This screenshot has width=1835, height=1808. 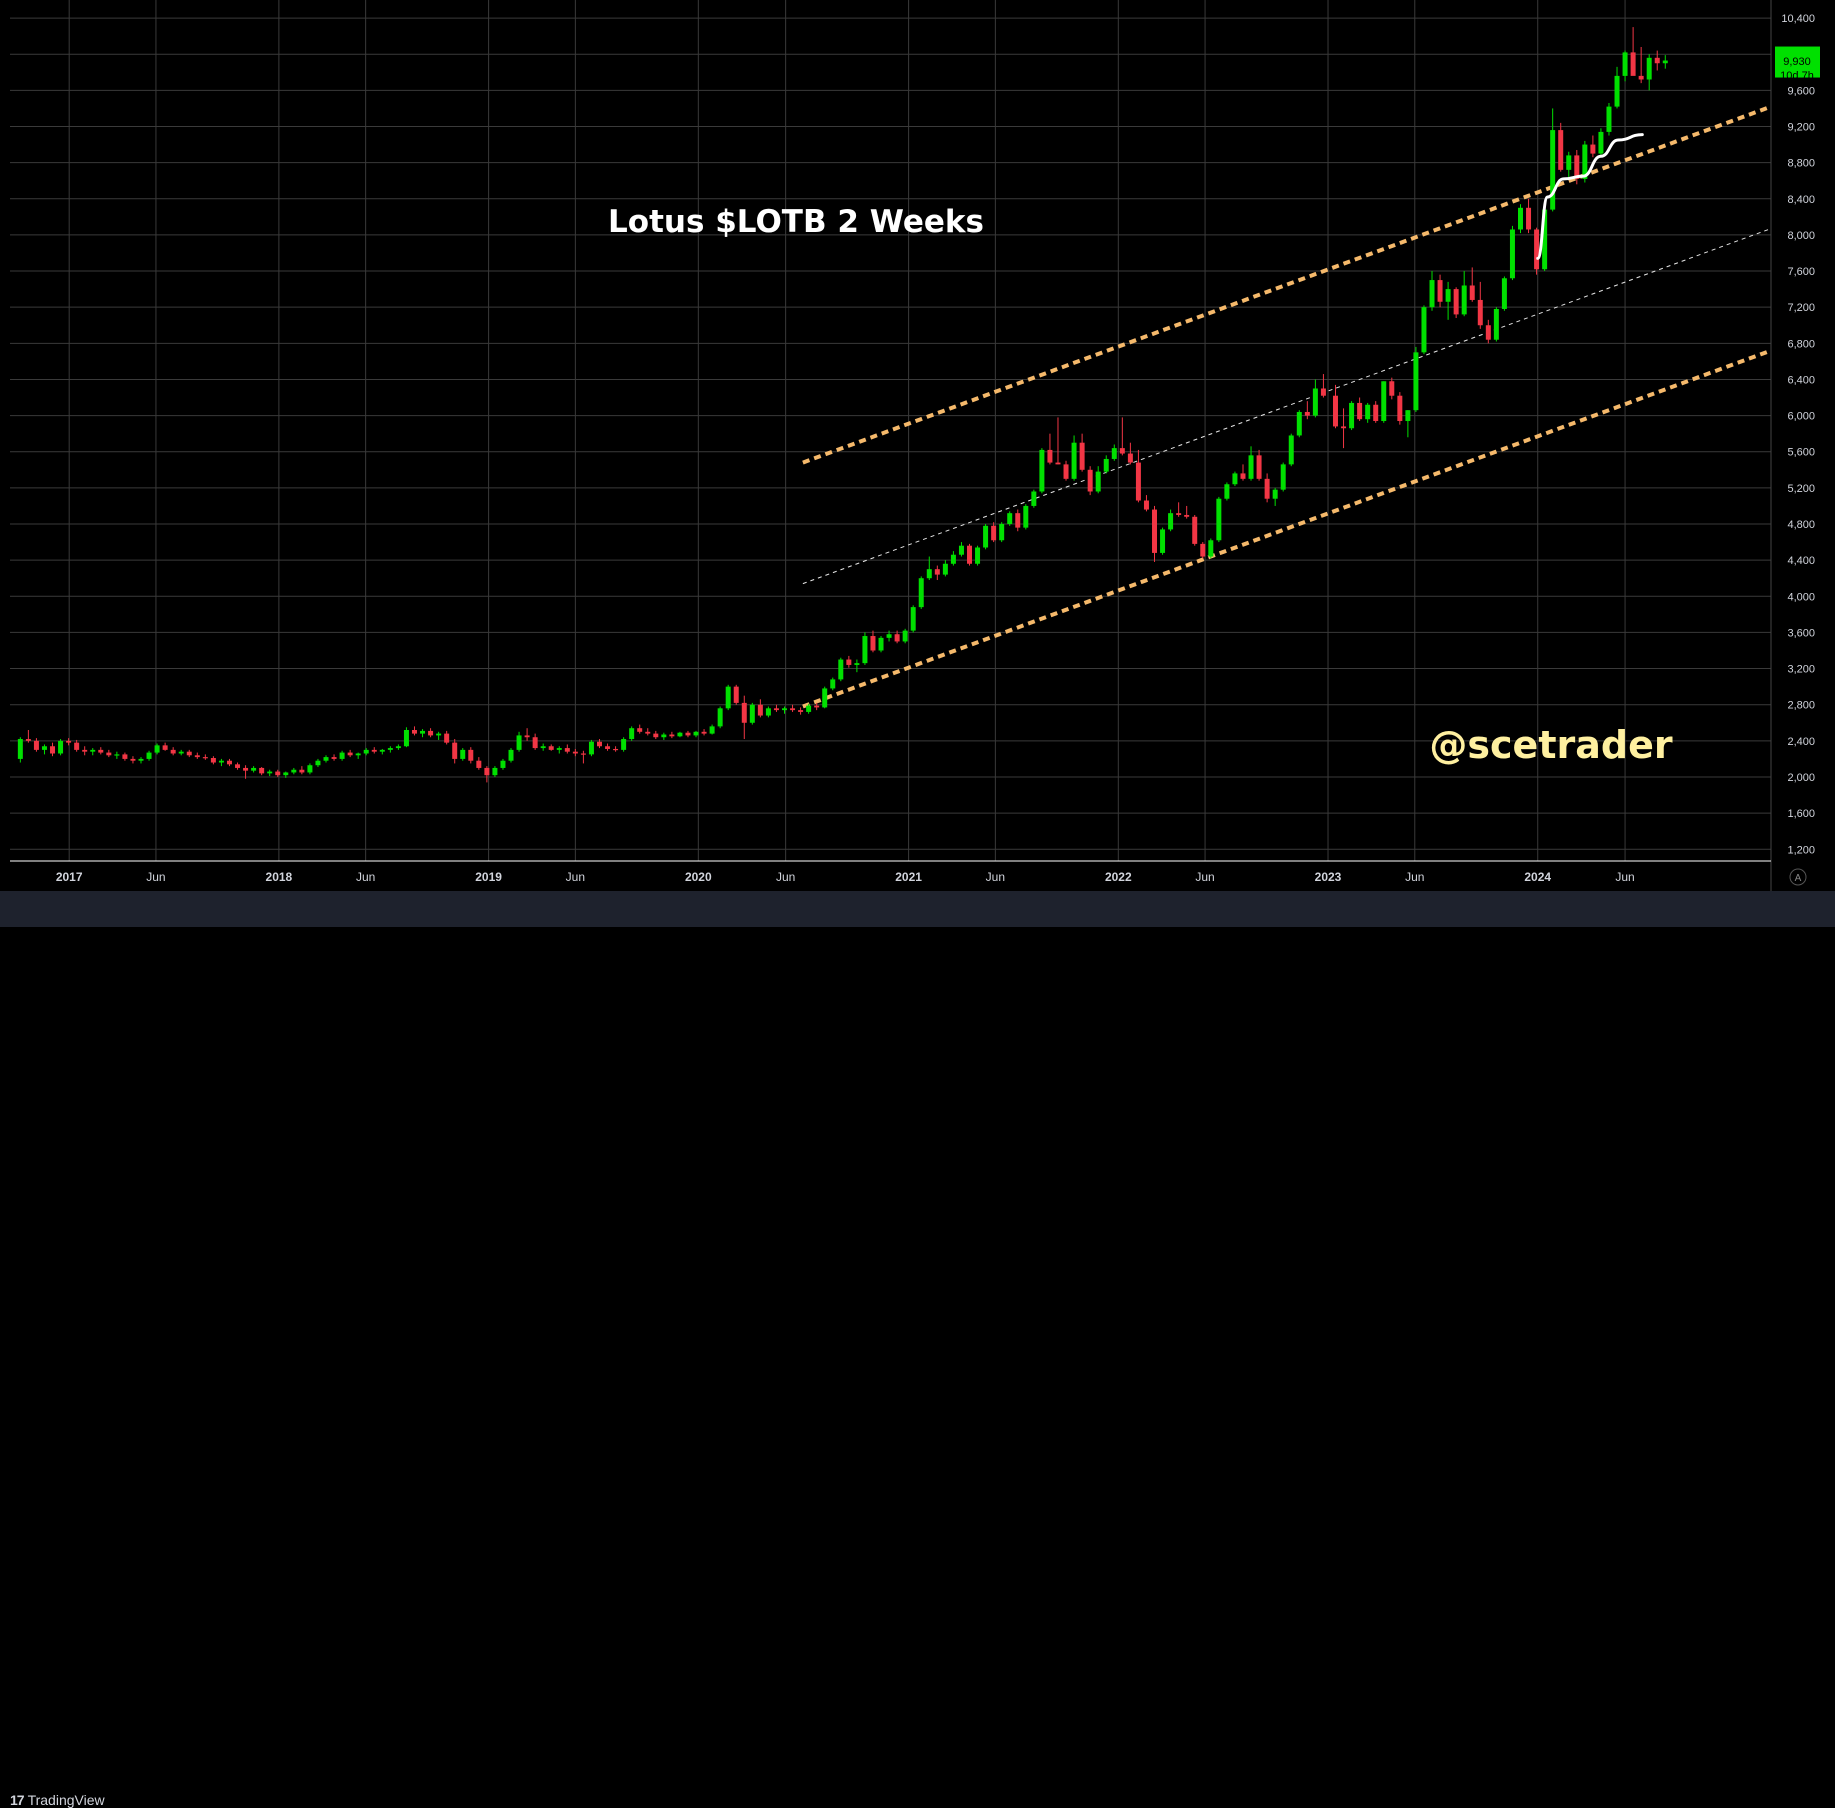 I want to click on time-tick-label: 2019, so click(x=488, y=877).